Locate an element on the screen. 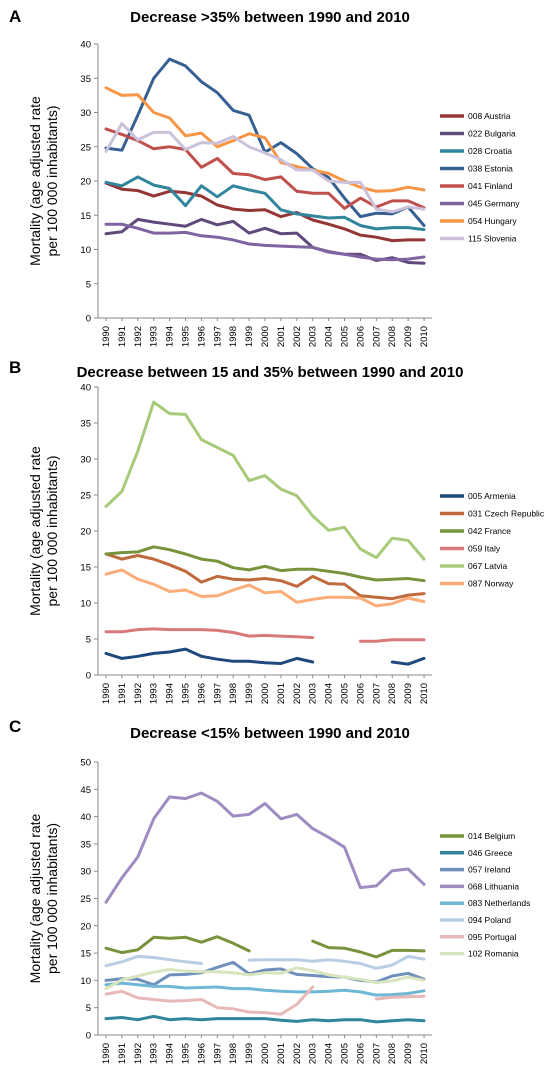 Image resolution: width=552 pixels, height=1065 pixels. series-095-portugal is located at coordinates (265, 1000).